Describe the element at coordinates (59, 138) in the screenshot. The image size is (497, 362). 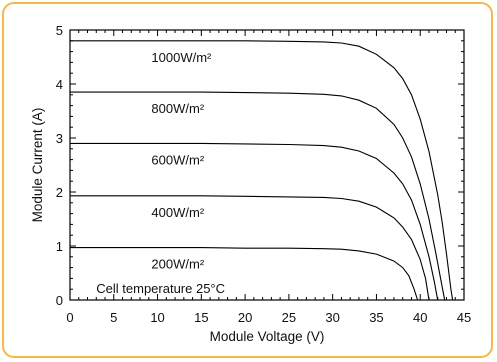
I see `y-tick-label: 3` at that location.